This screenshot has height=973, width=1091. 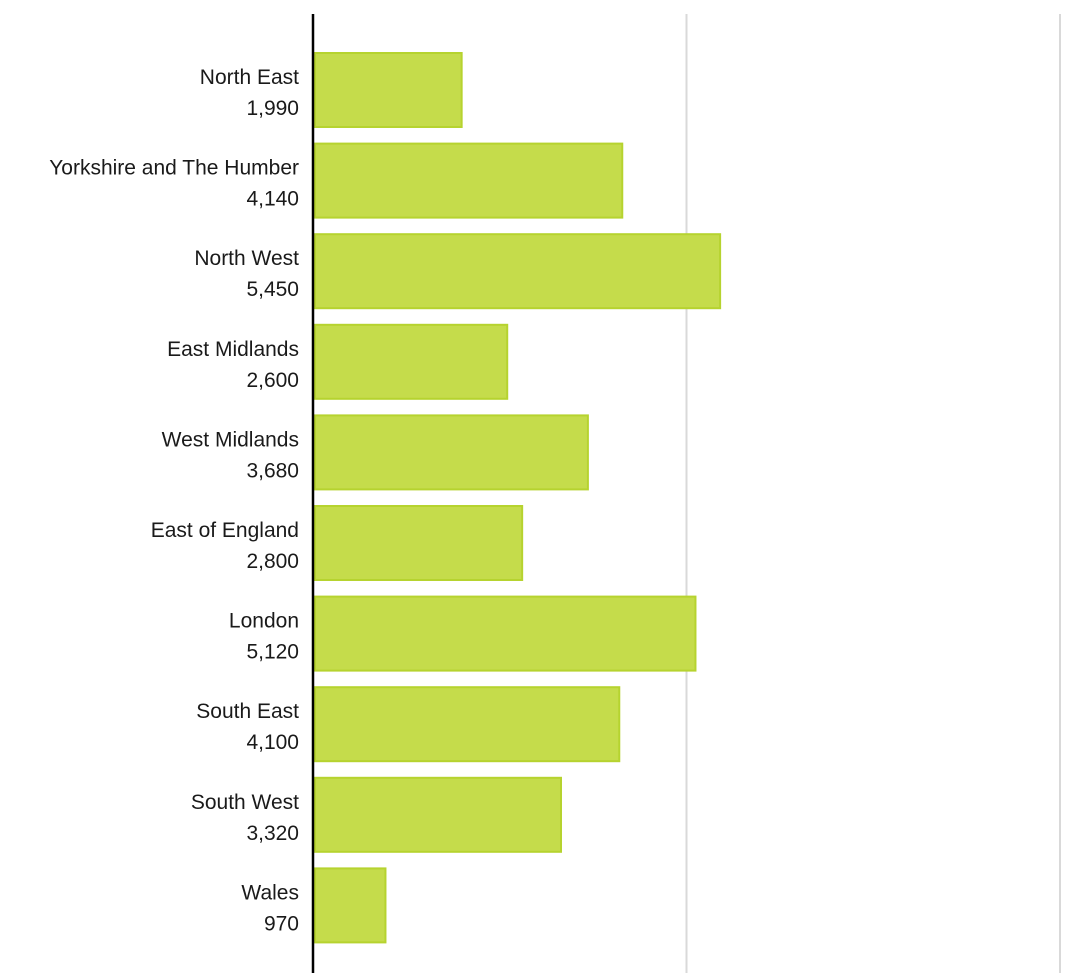 What do you see at coordinates (272, 380) in the screenshot?
I see `value-label: 2,600` at bounding box center [272, 380].